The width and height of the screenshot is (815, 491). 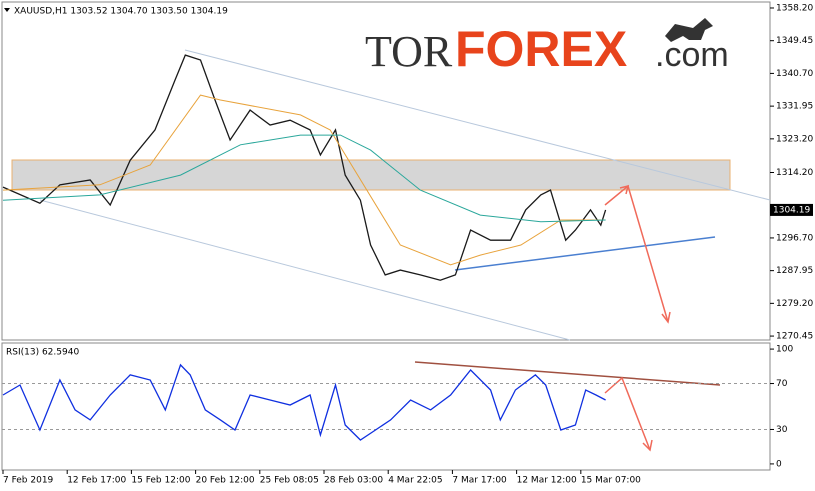 What do you see at coordinates (611, 481) in the screenshot?
I see `x-tick-label: 15 Mar 07:00` at bounding box center [611, 481].